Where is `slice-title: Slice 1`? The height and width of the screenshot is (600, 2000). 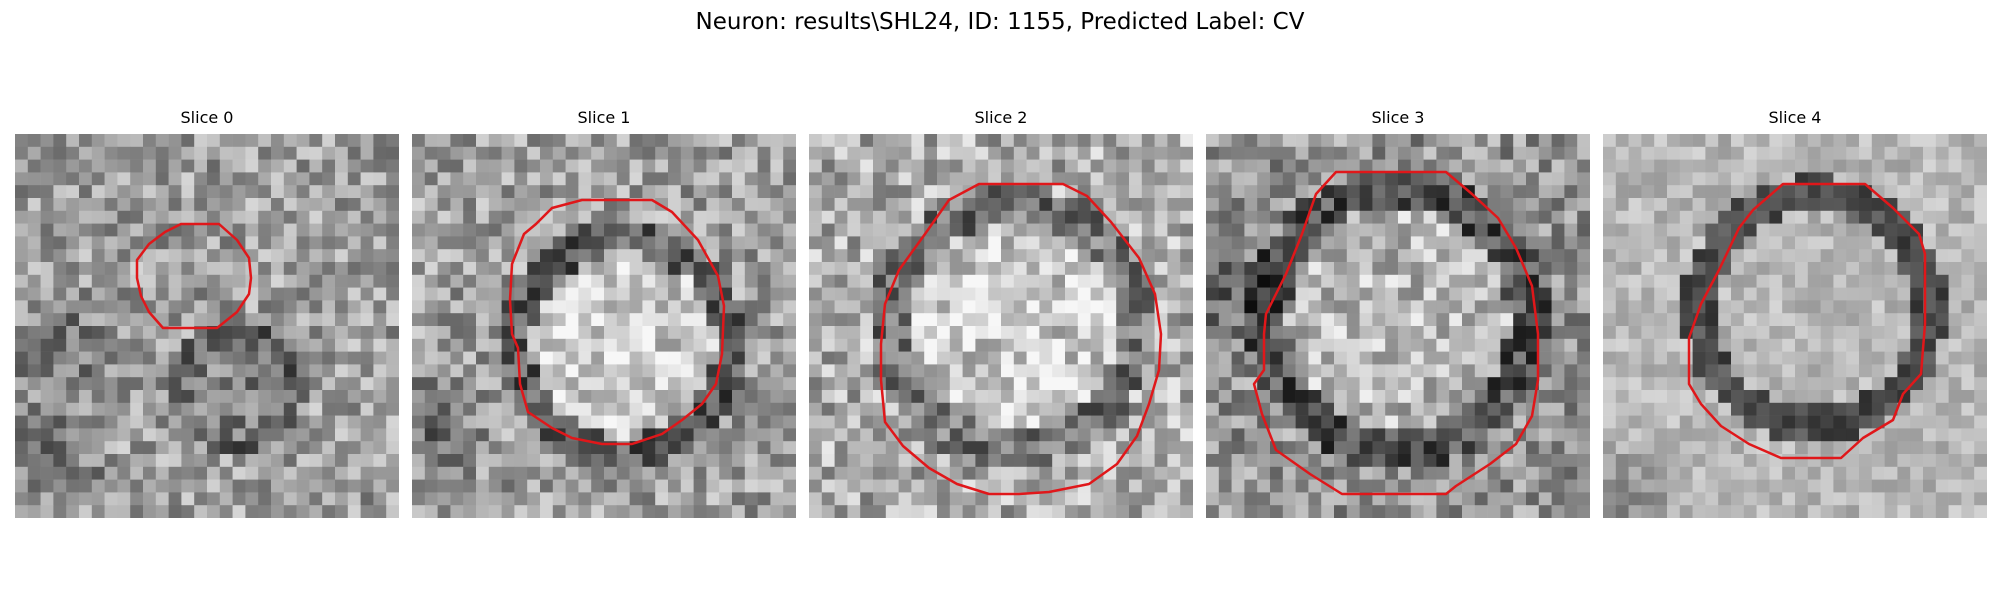 slice-title: Slice 1 is located at coordinates (604, 118).